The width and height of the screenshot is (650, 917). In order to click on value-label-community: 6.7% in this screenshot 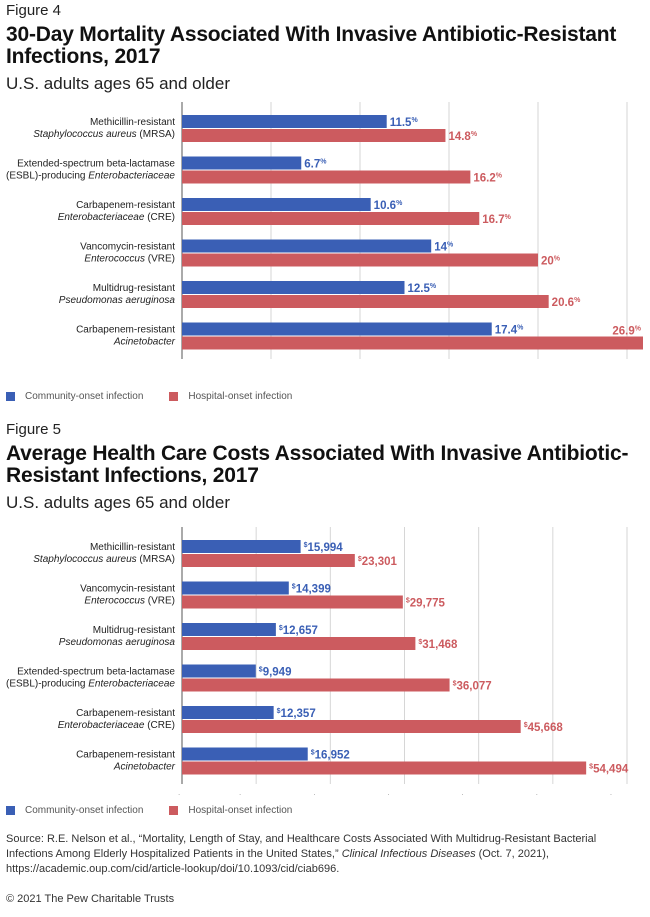, I will do `click(315, 165)`.